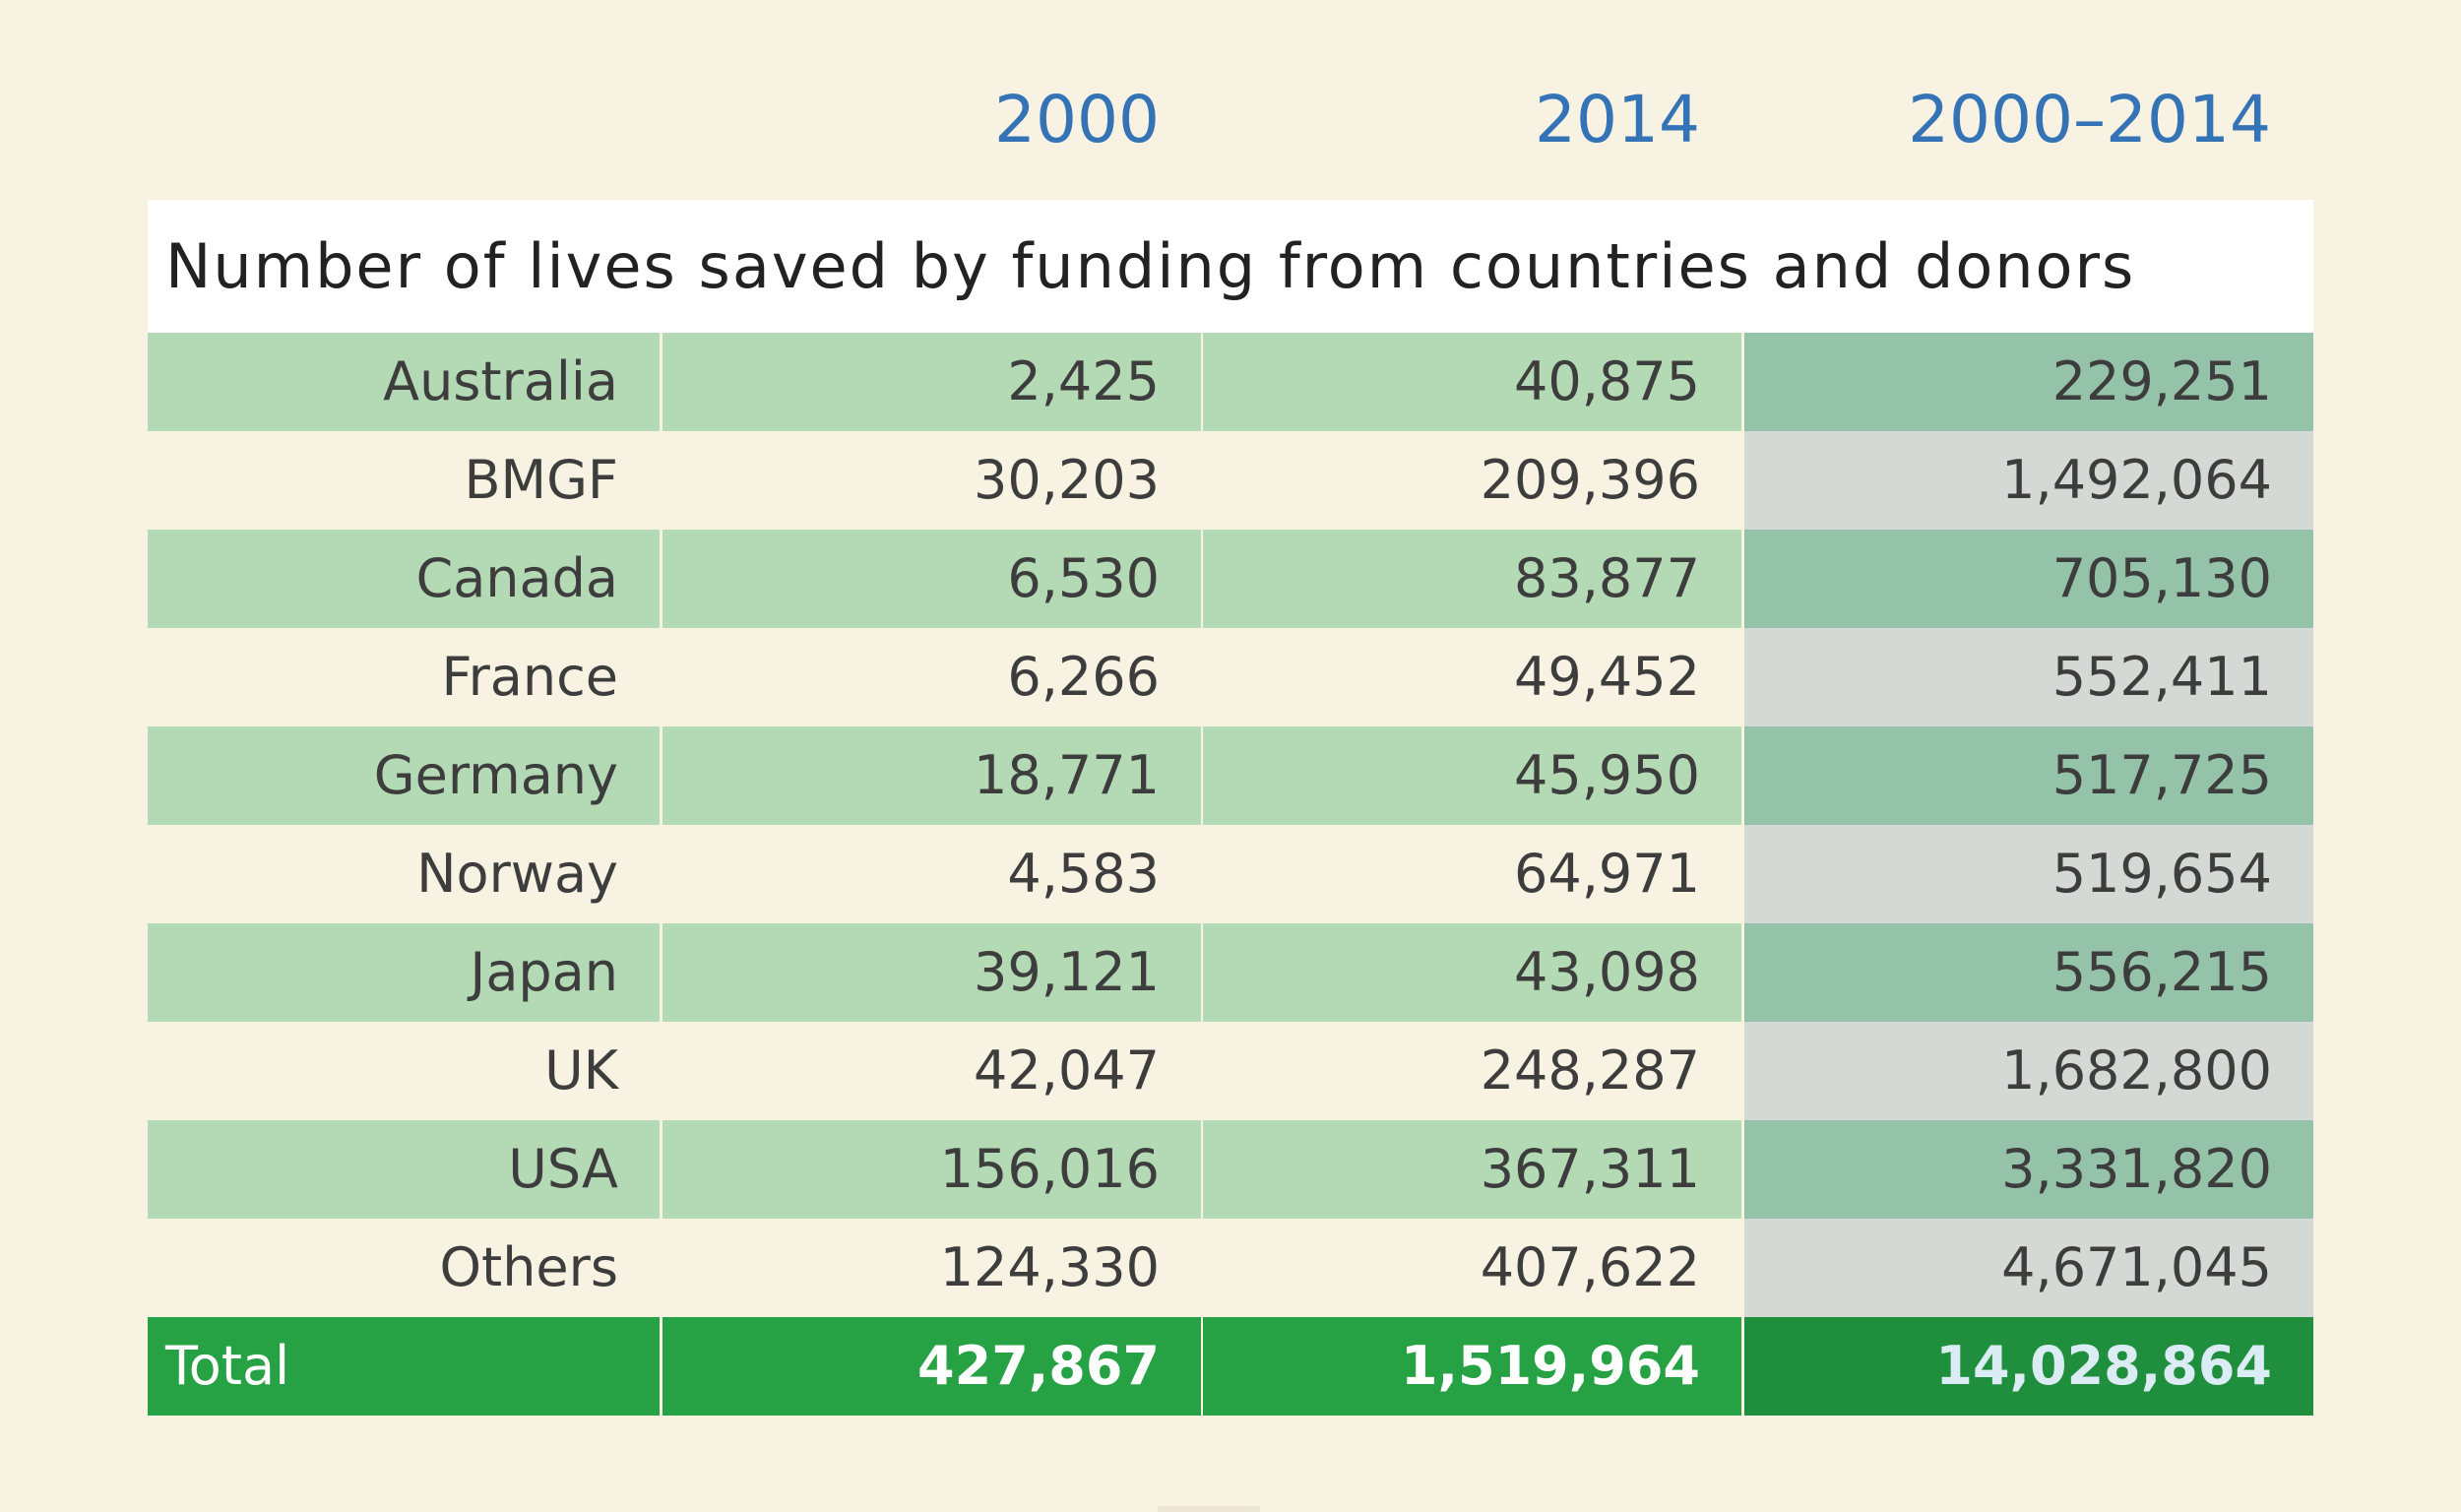  What do you see at coordinates (2029, 775) in the screenshot?
I see `row-value-cell: 517,725` at bounding box center [2029, 775].